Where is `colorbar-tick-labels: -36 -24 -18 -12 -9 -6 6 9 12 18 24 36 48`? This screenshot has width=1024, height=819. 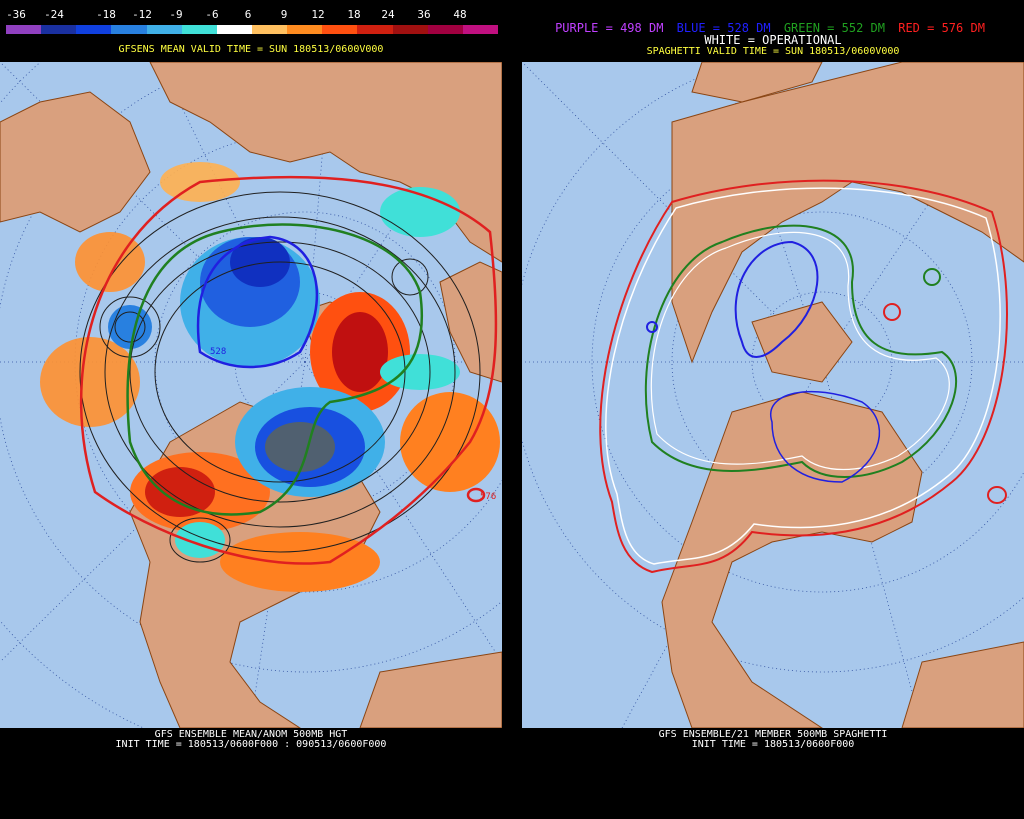
colorbar-tick-labels: -36 -24 -18 -12 -9 -6 6 9 12 18 24 36 48 is located at coordinates (251, 14).